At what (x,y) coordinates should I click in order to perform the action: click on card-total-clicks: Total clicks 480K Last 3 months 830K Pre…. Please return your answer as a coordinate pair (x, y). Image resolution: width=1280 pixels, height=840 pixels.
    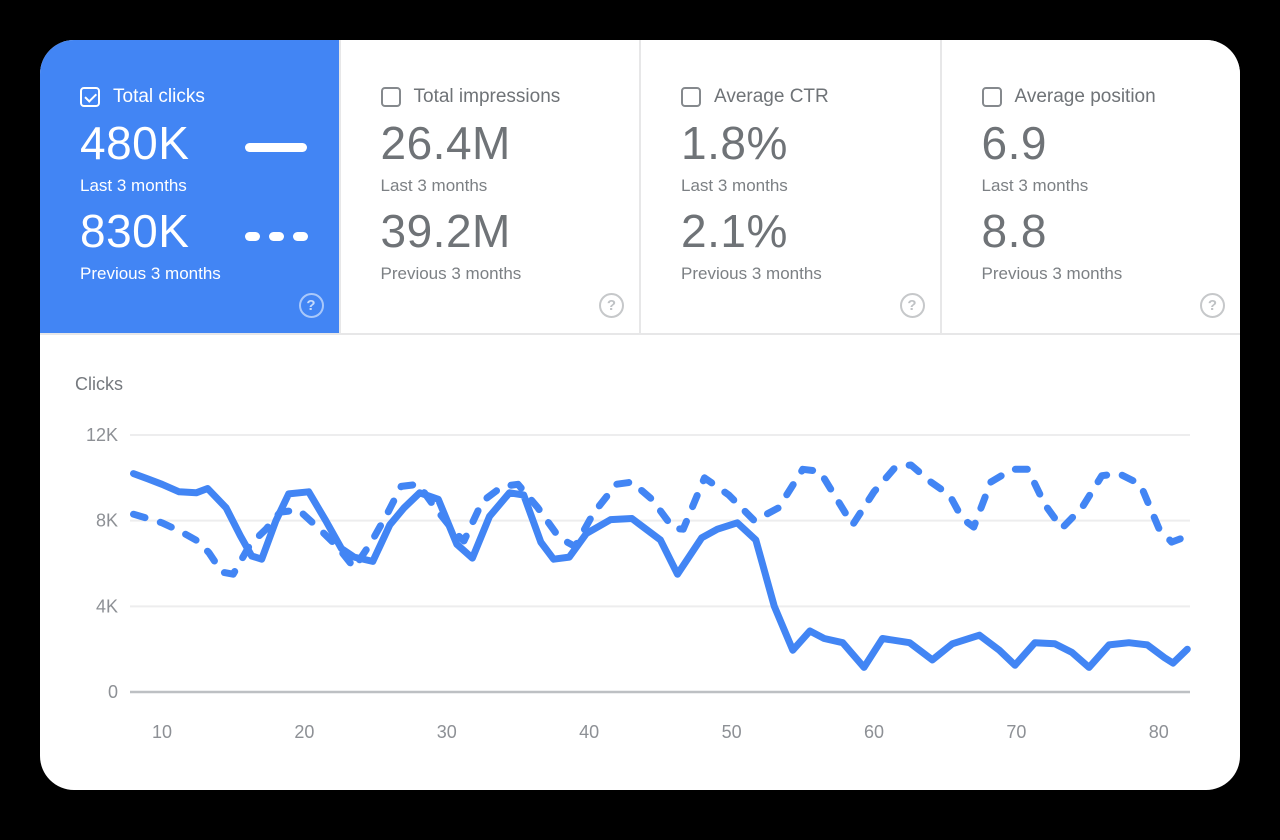
    Looking at the image, I should click on (189, 186).